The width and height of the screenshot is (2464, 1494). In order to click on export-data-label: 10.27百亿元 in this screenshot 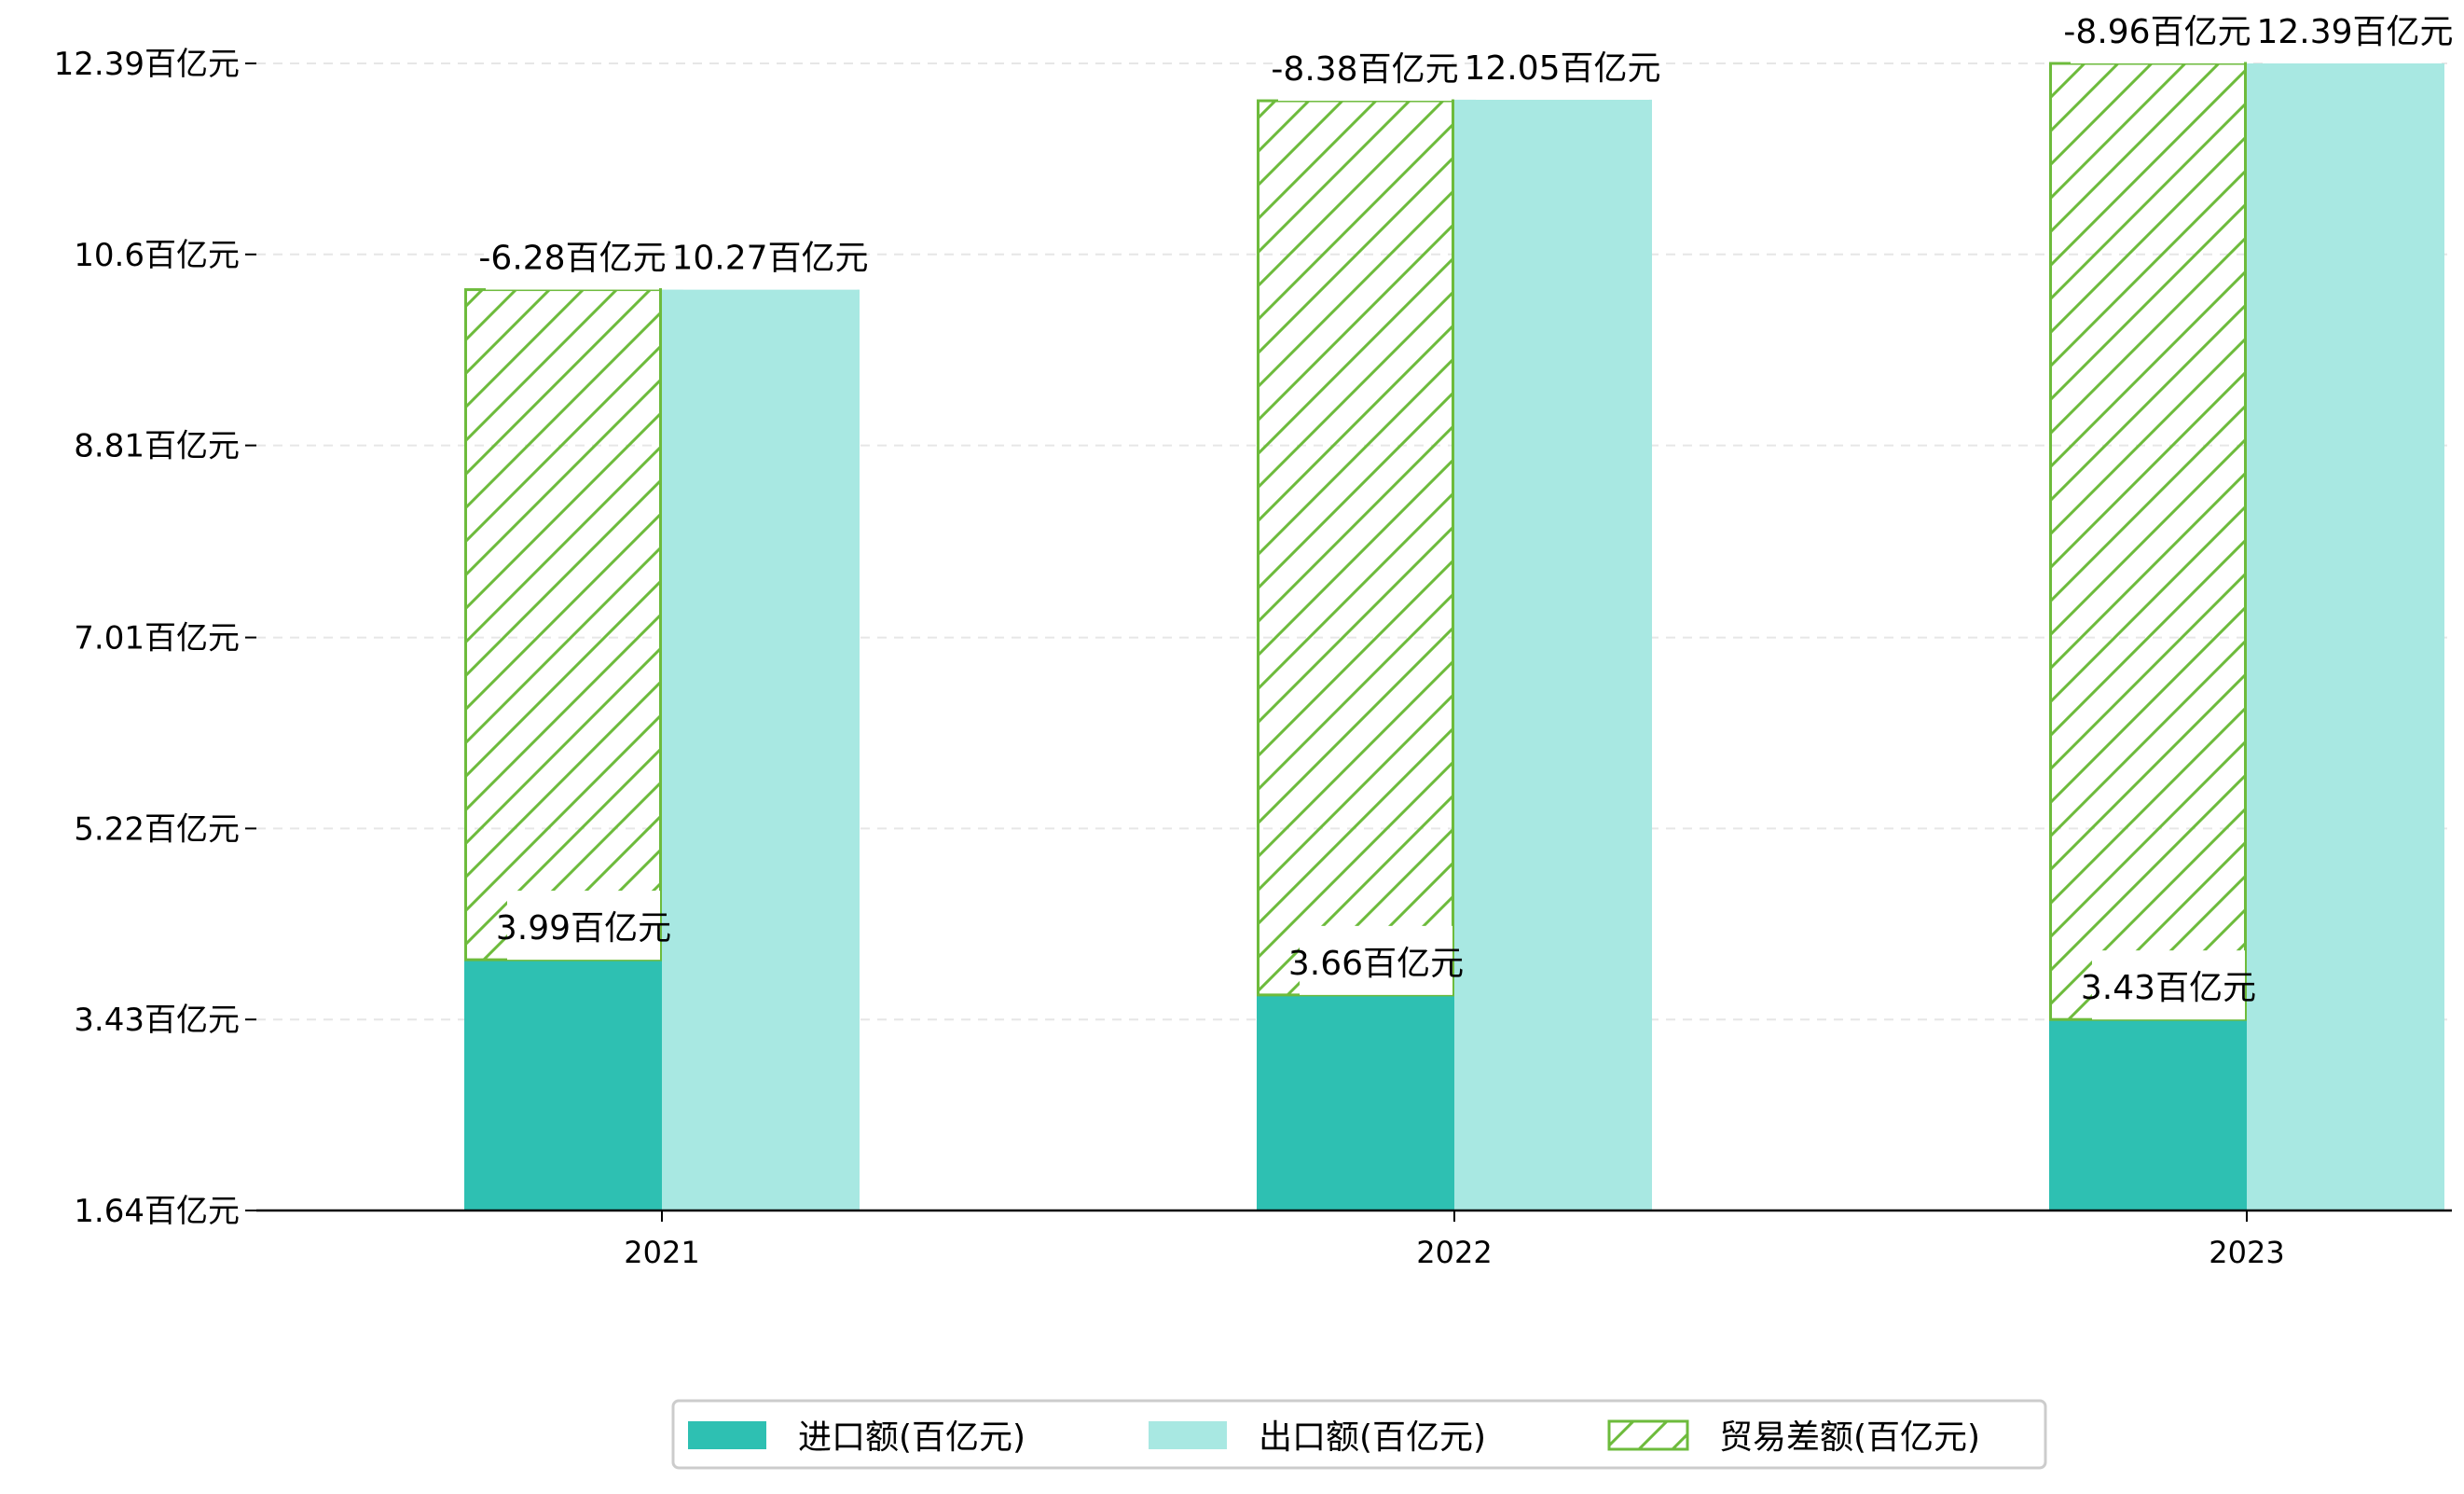, I will do `click(770, 259)`.